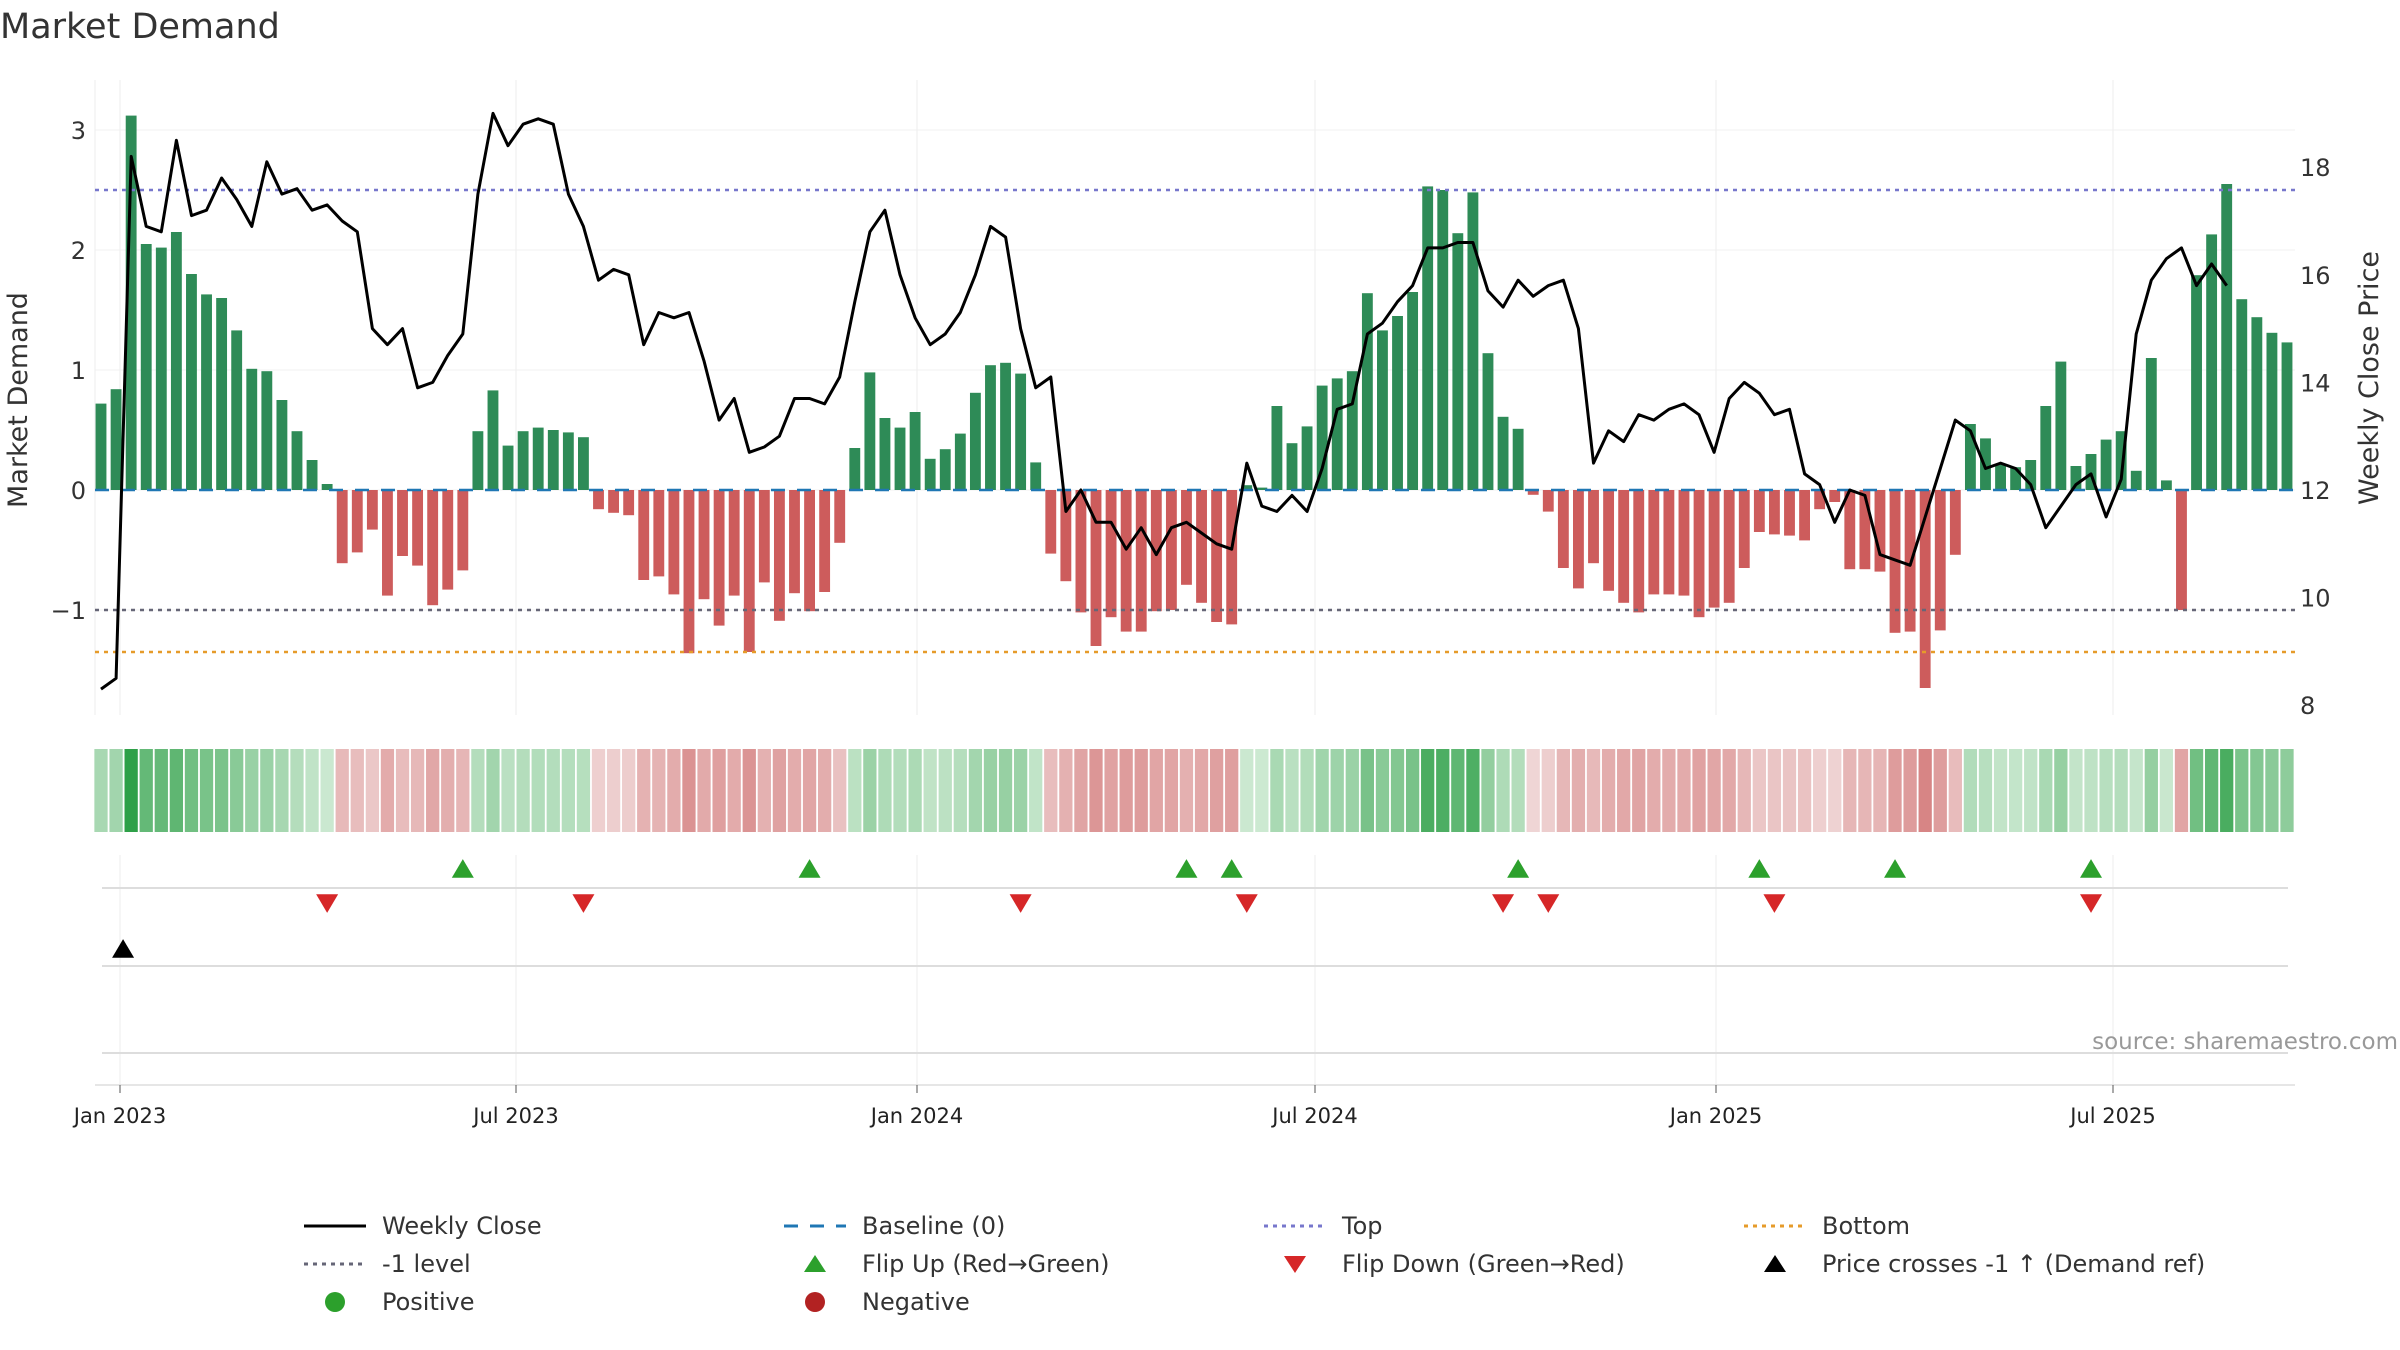 The height and width of the screenshot is (1350, 2400). Describe the element at coordinates (387, 1302) in the screenshot. I see `legend-item: Positive` at that location.